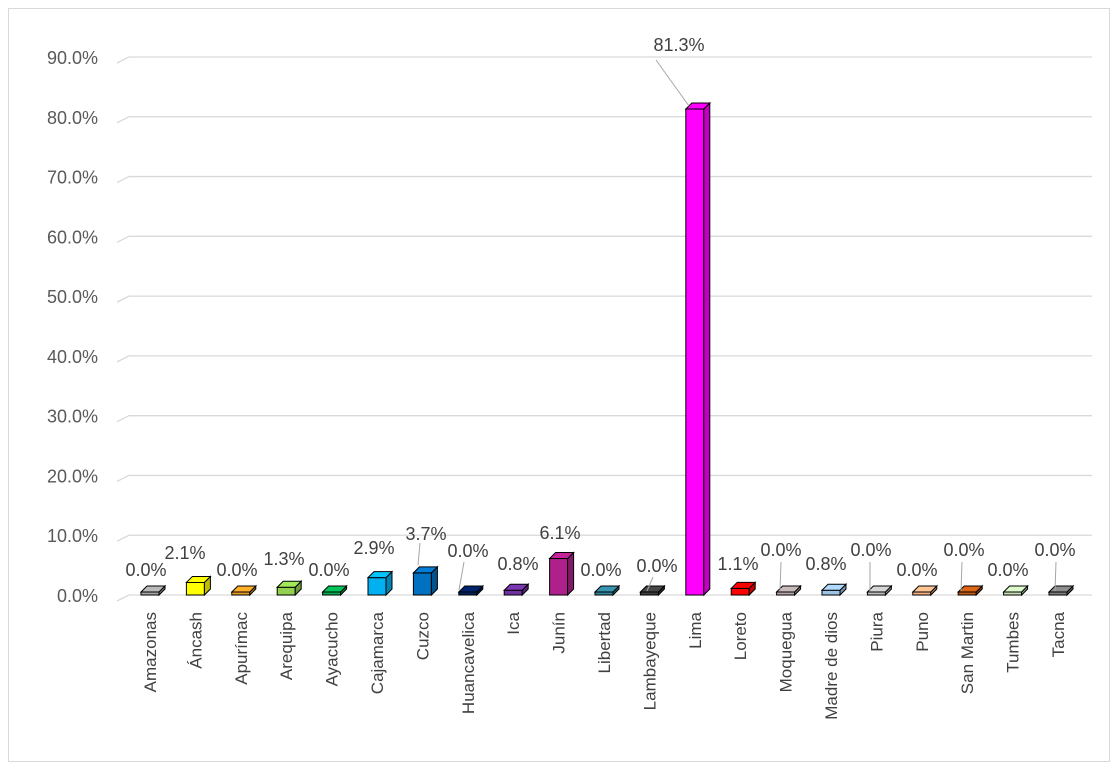 Image resolution: width=1120 pixels, height=769 pixels. Describe the element at coordinates (561, 574) in the screenshot. I see `bar-junín` at that location.